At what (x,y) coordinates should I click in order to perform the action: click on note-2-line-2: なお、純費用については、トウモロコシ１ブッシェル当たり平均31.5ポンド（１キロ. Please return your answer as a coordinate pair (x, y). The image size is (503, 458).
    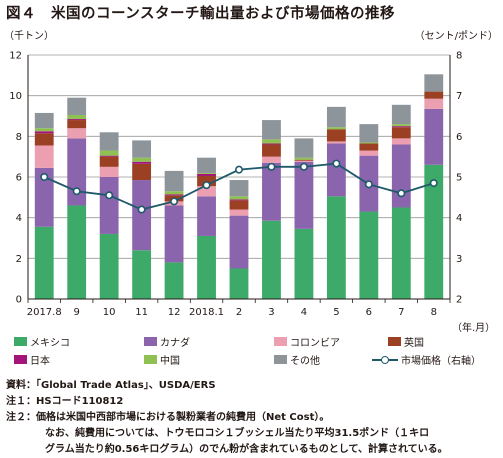
    Looking at the image, I should click on (237, 433).